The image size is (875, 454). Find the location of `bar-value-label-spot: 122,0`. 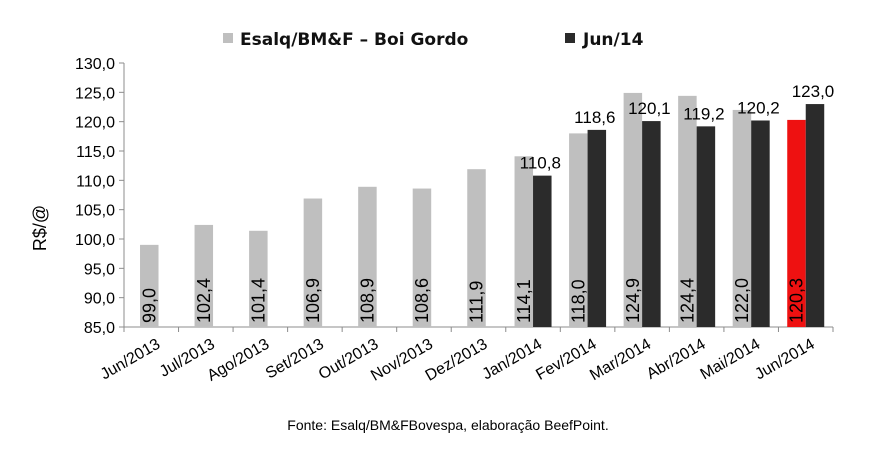

bar-value-label-spot: 122,0 is located at coordinates (742, 300).